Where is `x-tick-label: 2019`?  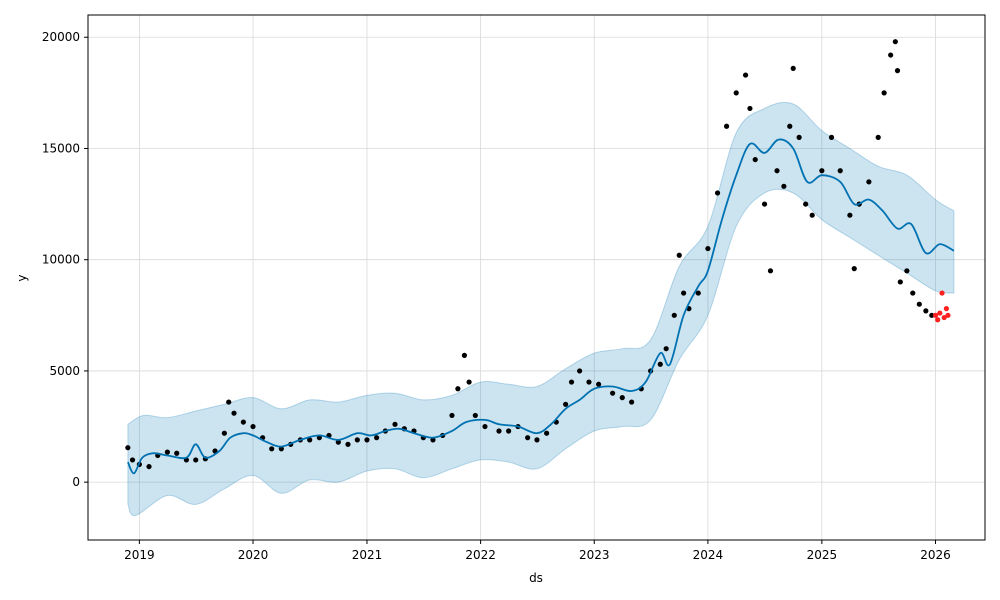 x-tick-label: 2019 is located at coordinates (139, 555).